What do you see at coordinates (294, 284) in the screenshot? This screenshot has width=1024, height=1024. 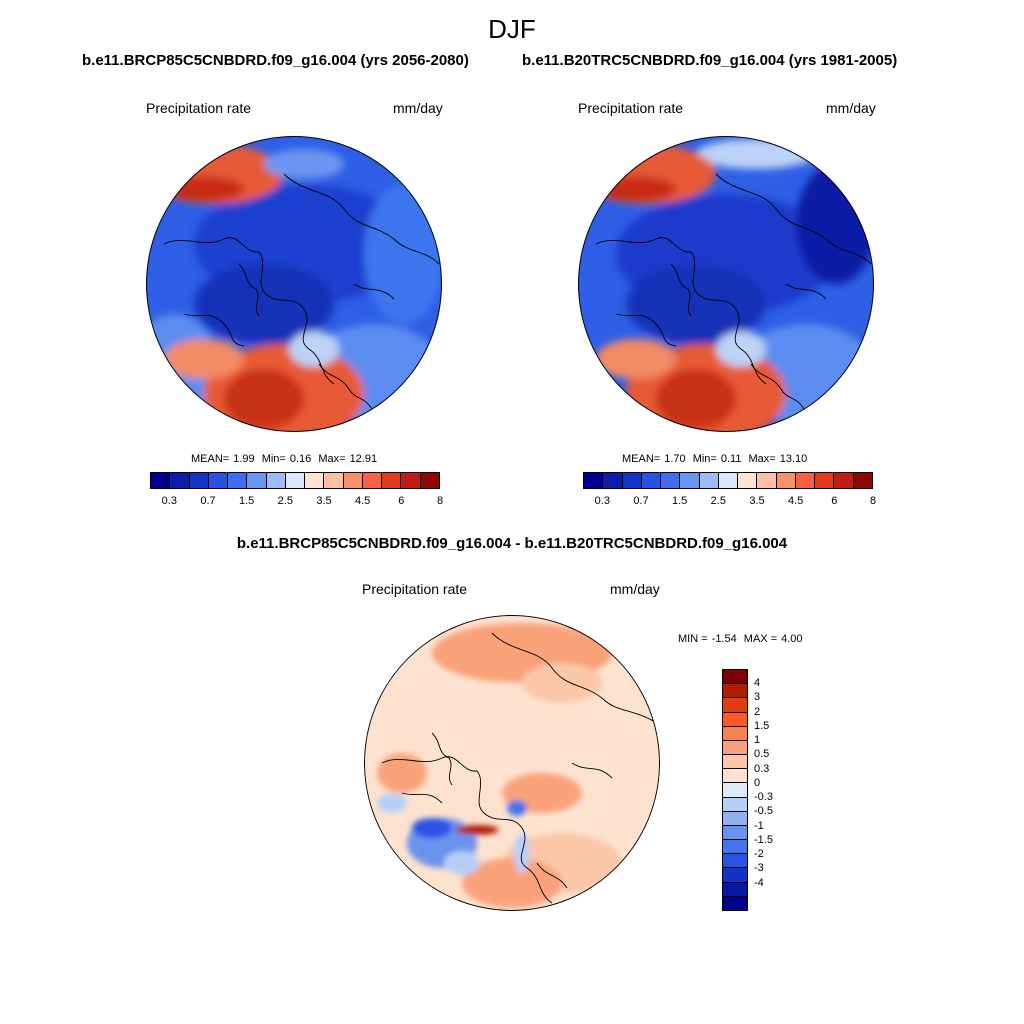 I see `panel1-polar-map` at bounding box center [294, 284].